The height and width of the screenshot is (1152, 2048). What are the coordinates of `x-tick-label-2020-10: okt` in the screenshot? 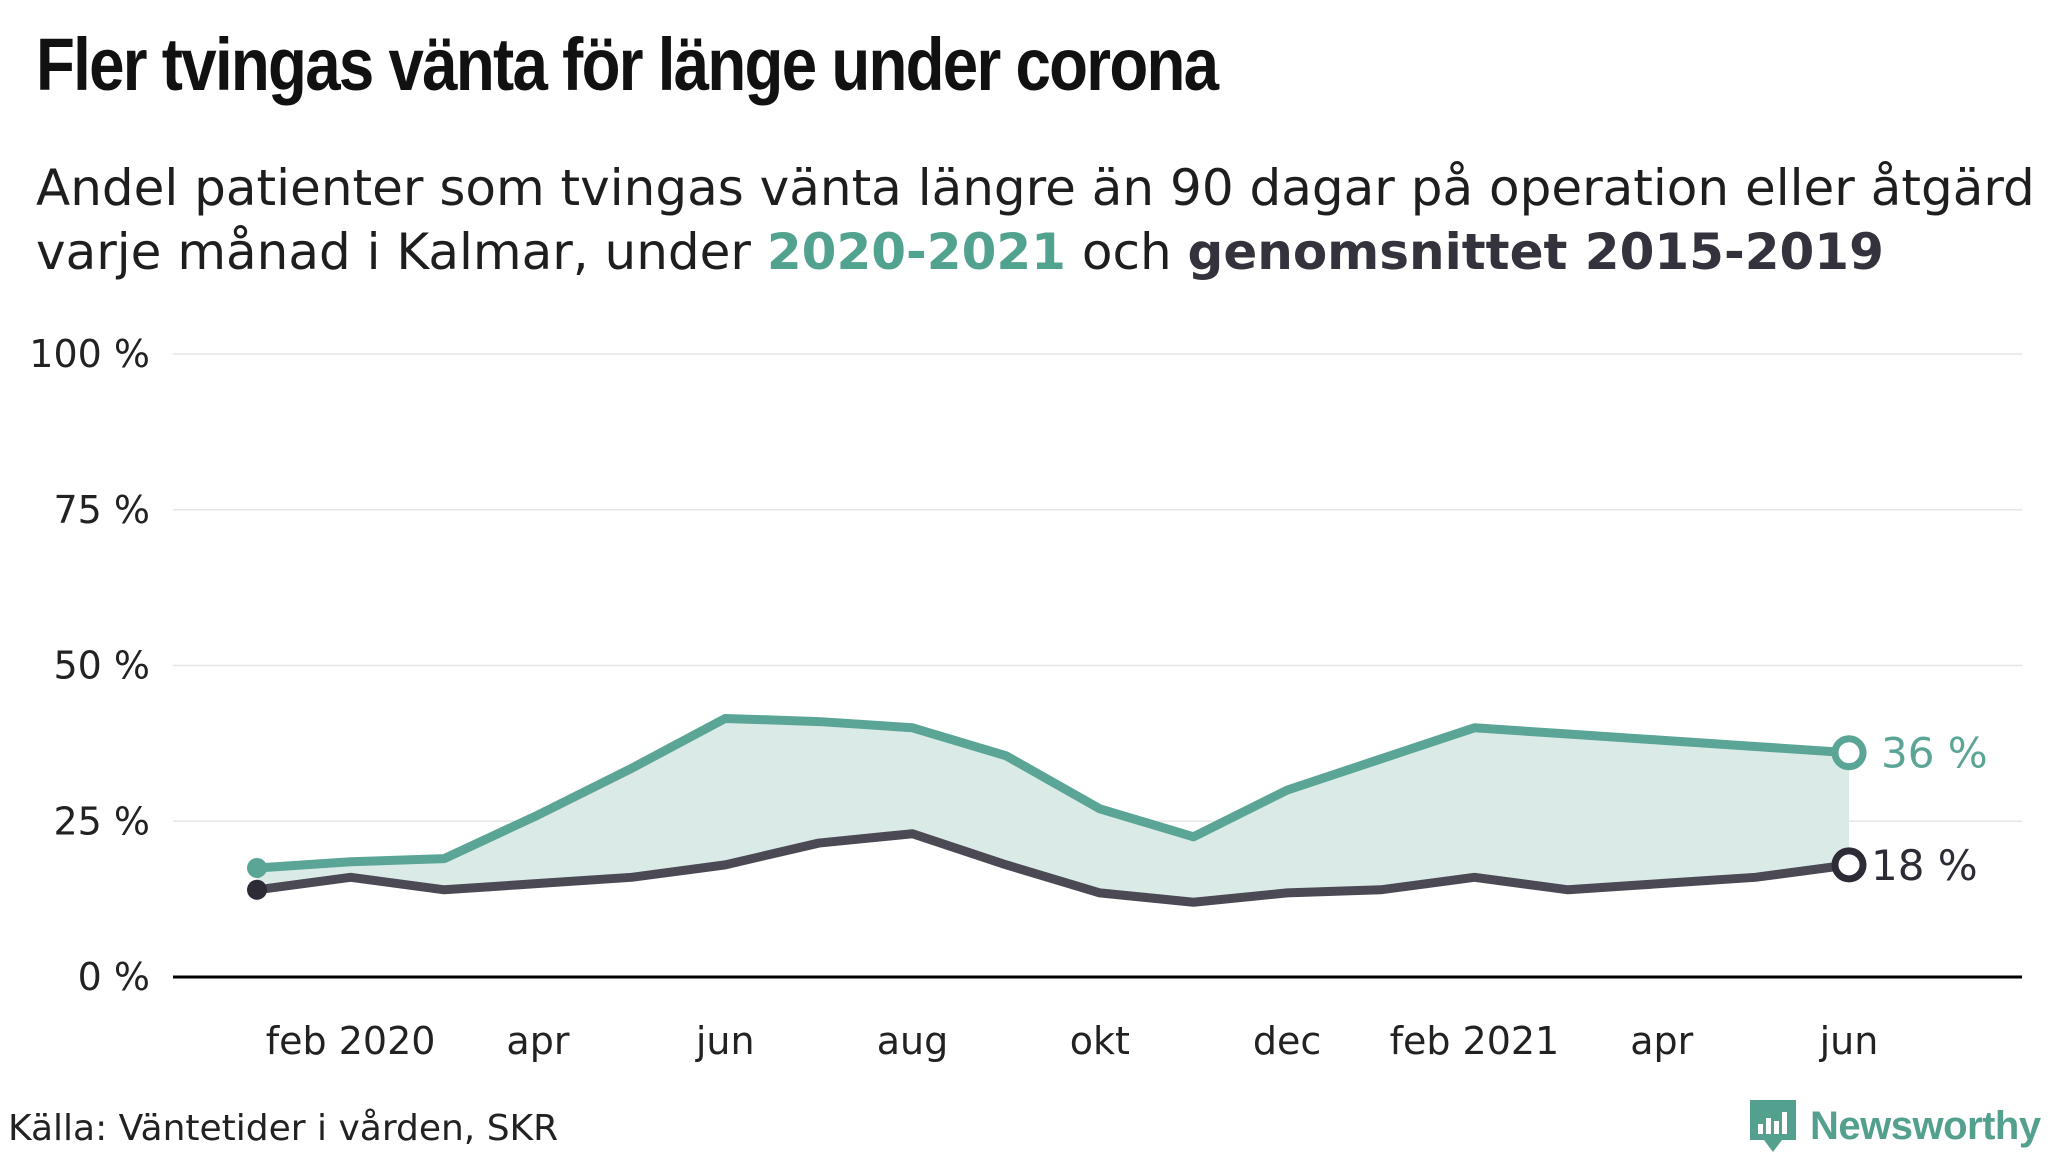 It's located at (1100, 1041).